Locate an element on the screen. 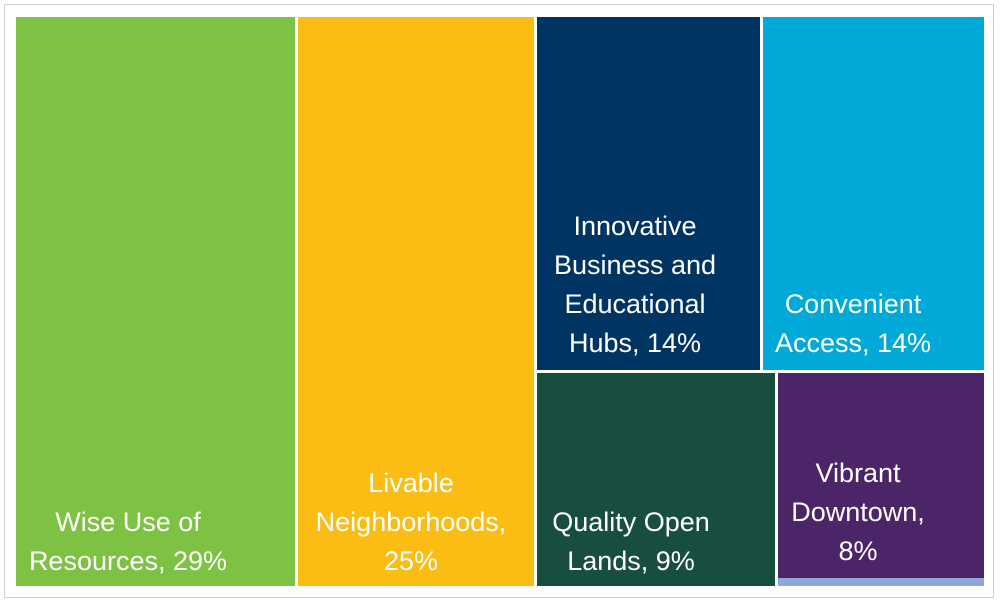 The height and width of the screenshot is (604, 1000). treemap-tile-label-line: Access, 14% is located at coordinates (853, 343).